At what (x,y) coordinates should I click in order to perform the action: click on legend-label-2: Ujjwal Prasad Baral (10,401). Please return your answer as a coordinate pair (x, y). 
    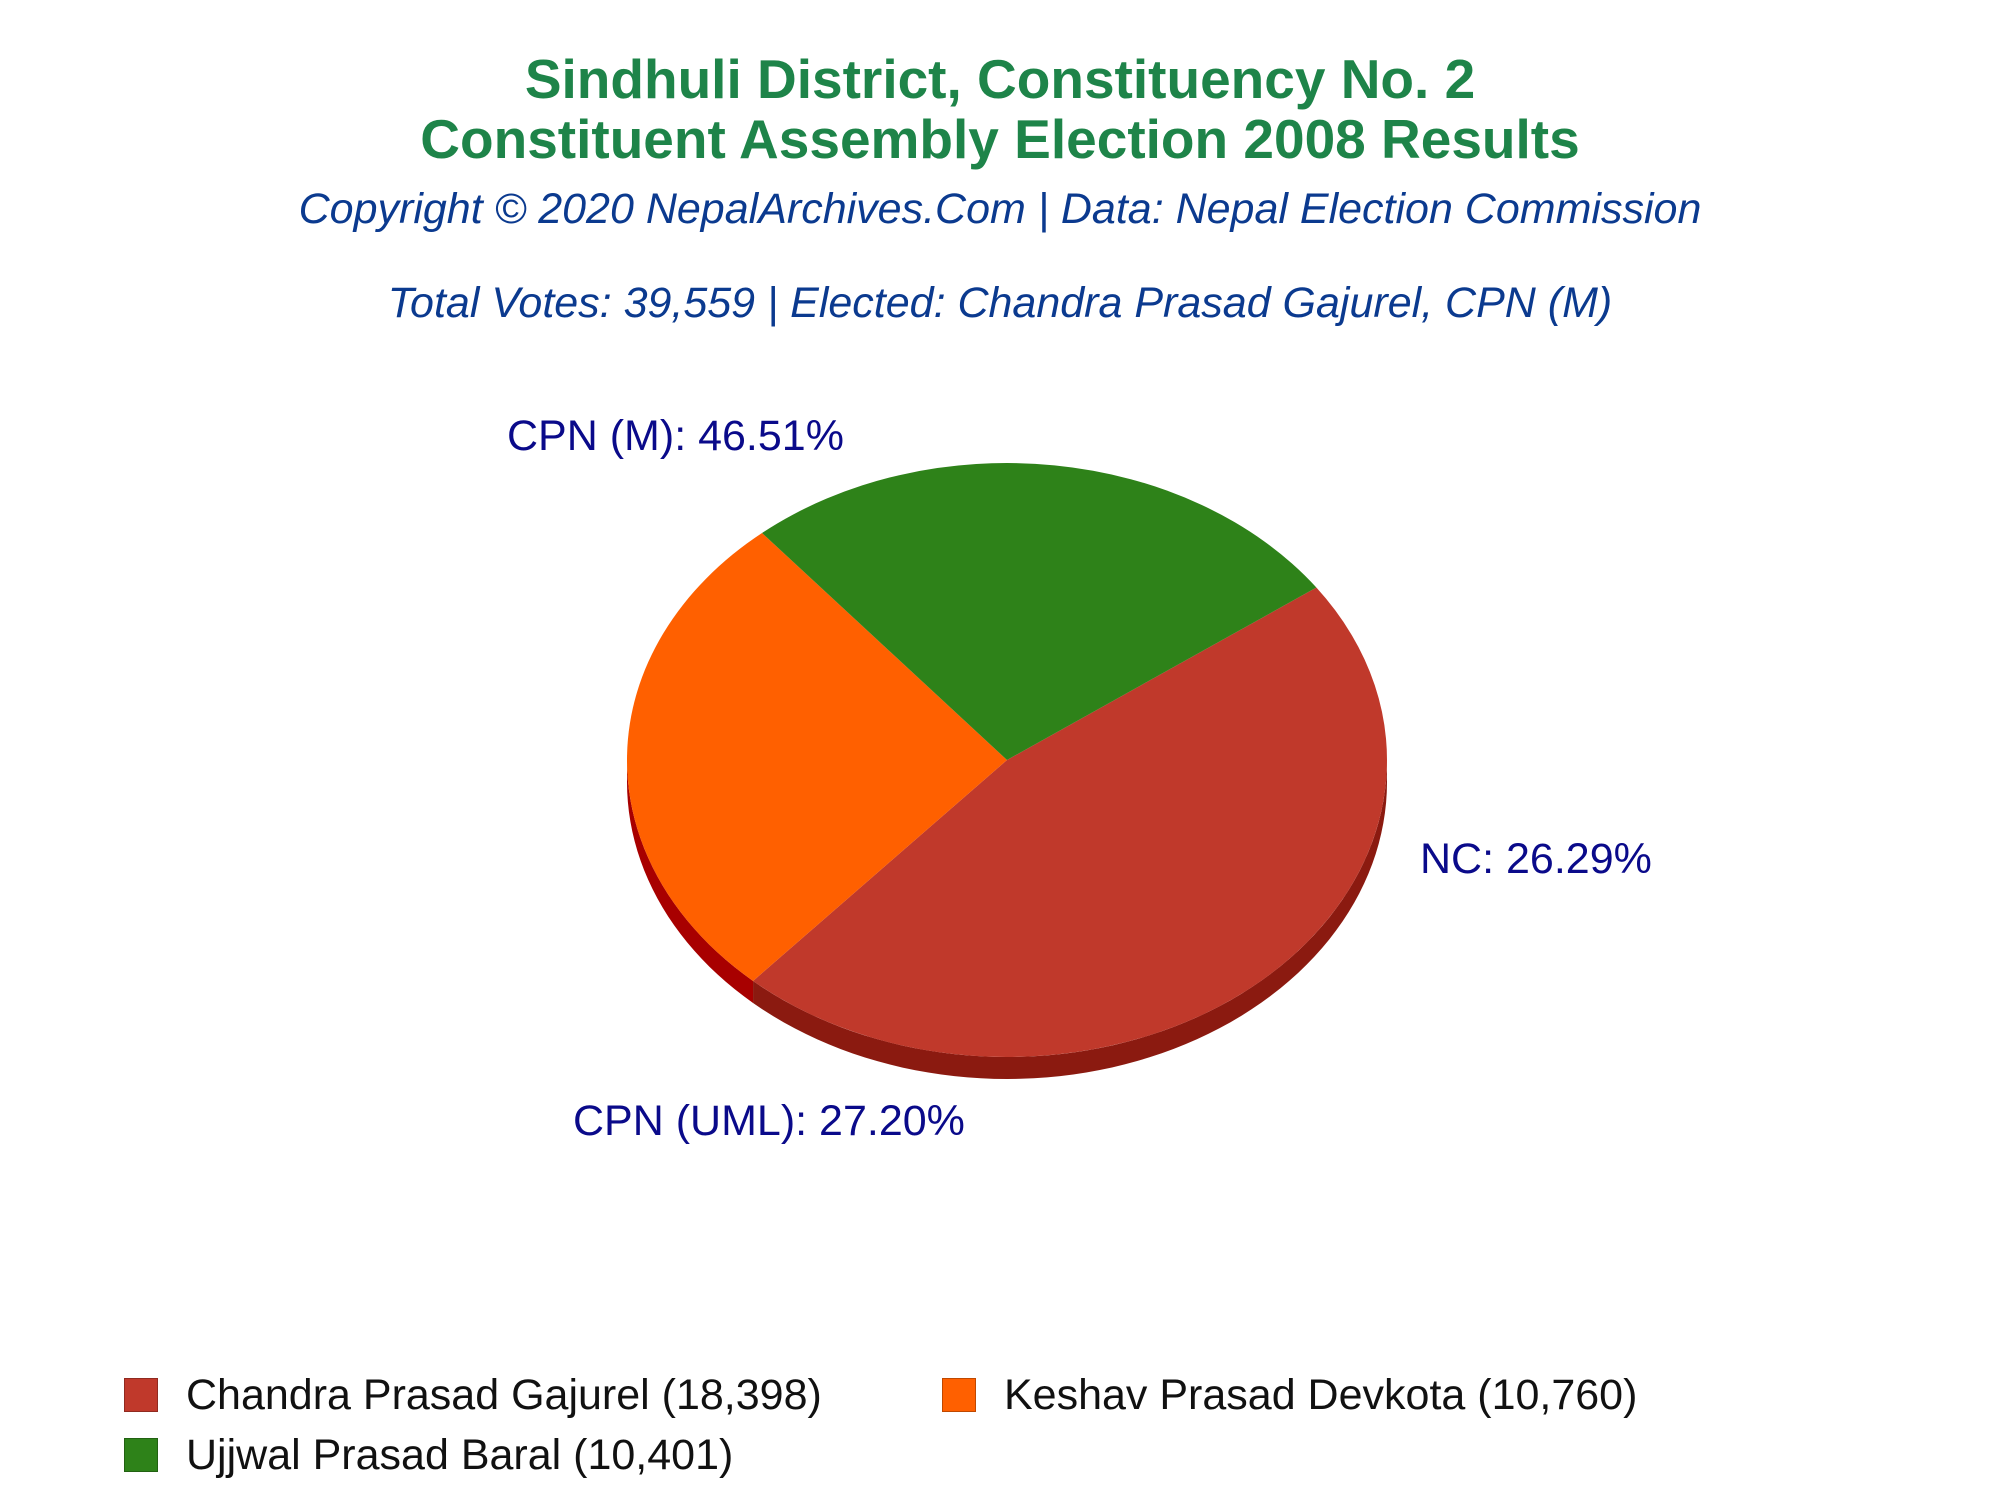
    Looking at the image, I should click on (460, 1454).